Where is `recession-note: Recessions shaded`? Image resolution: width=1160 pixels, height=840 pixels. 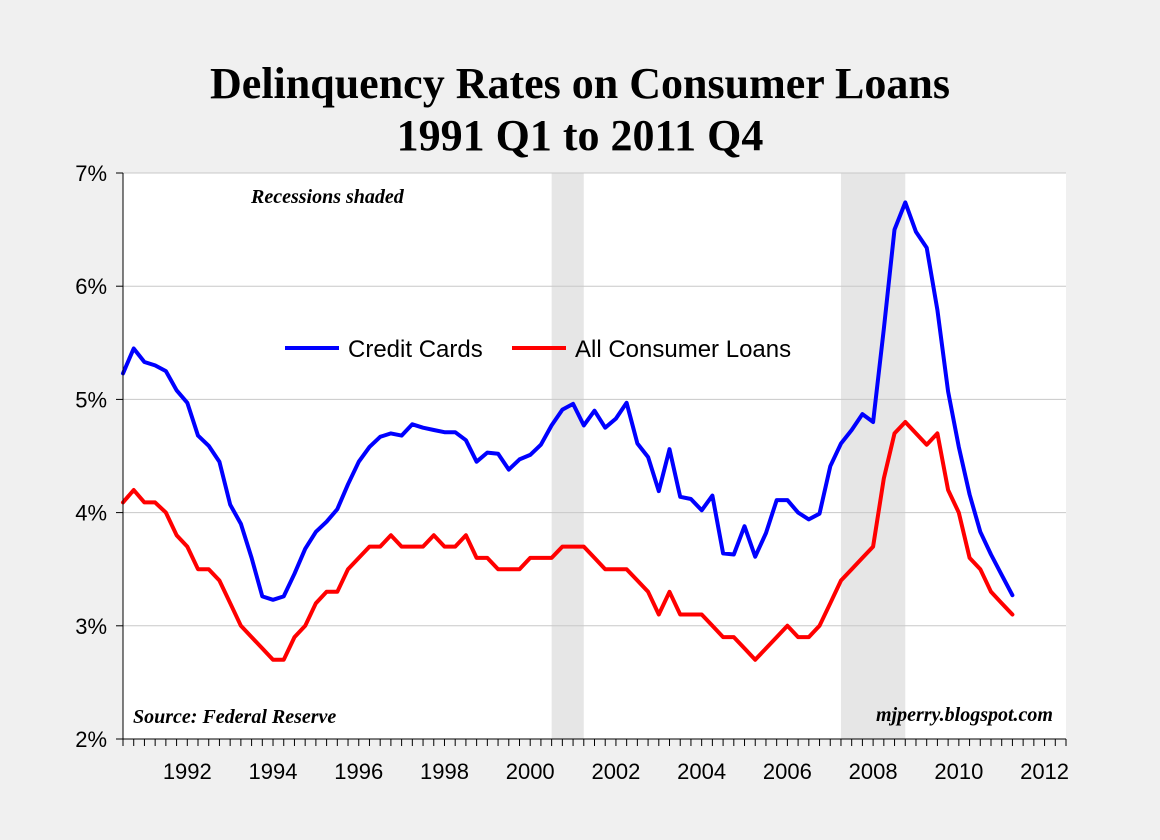 recession-note: Recessions shaded is located at coordinates (327, 197).